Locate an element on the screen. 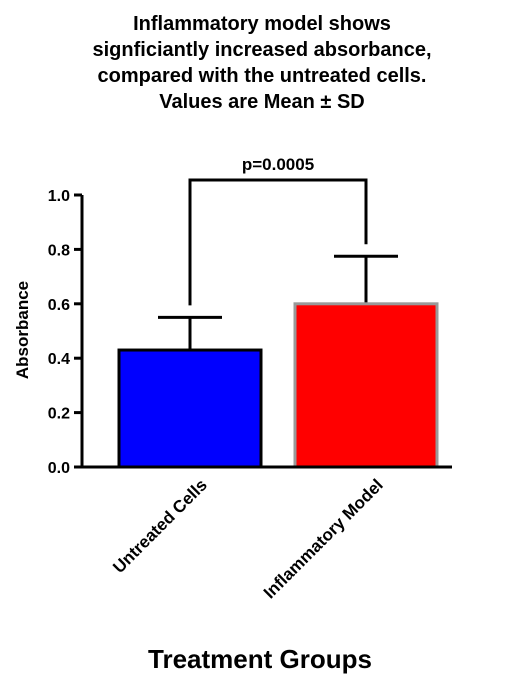 This screenshot has height=682, width=520. x-axis-label: Treatment Groups is located at coordinates (260, 659).